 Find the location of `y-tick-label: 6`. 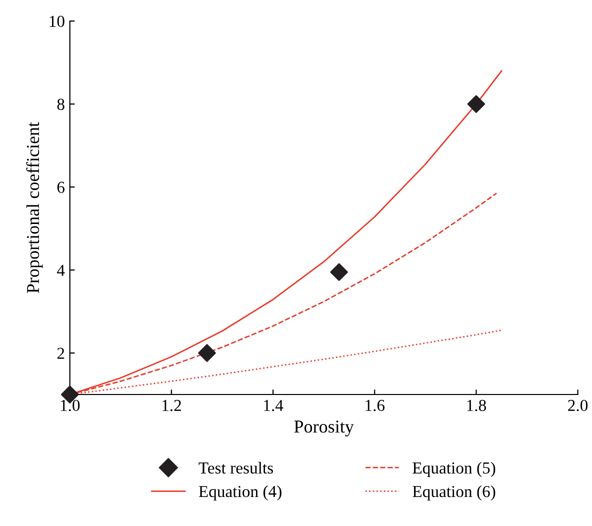

y-tick-label: 6 is located at coordinates (60, 187).